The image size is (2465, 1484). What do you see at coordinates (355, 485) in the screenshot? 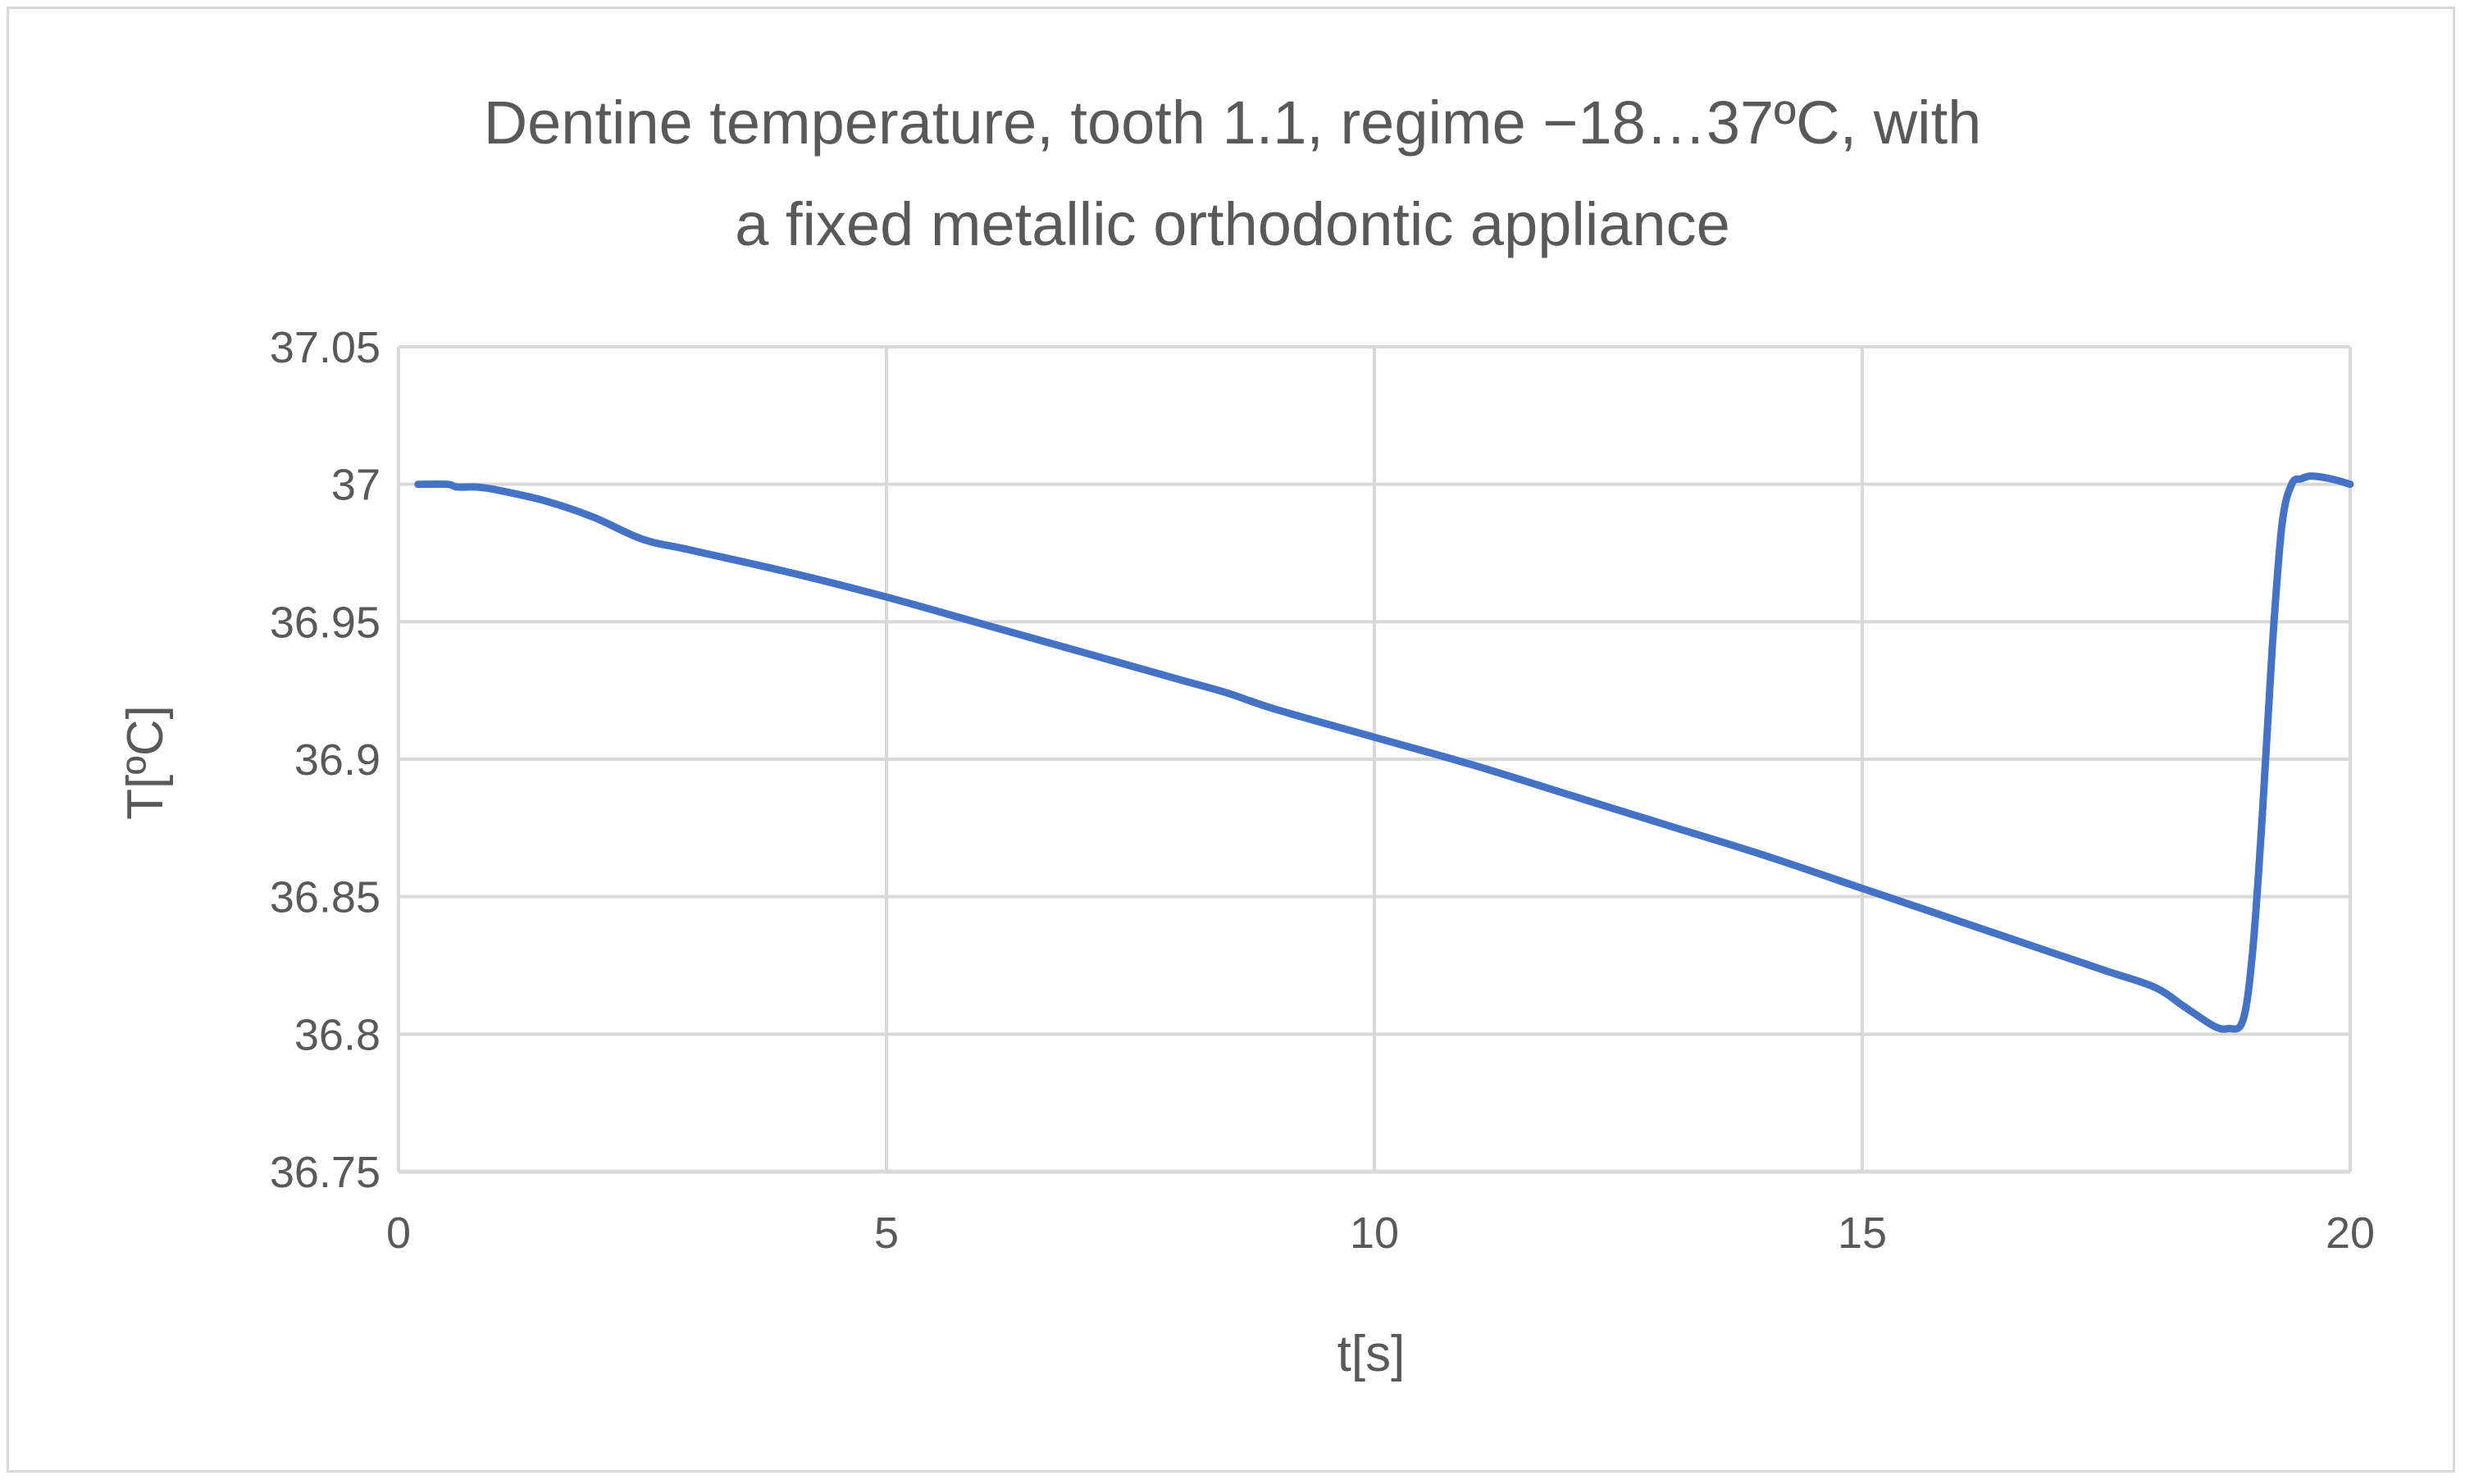
I see `y-tick-label: 37` at bounding box center [355, 485].